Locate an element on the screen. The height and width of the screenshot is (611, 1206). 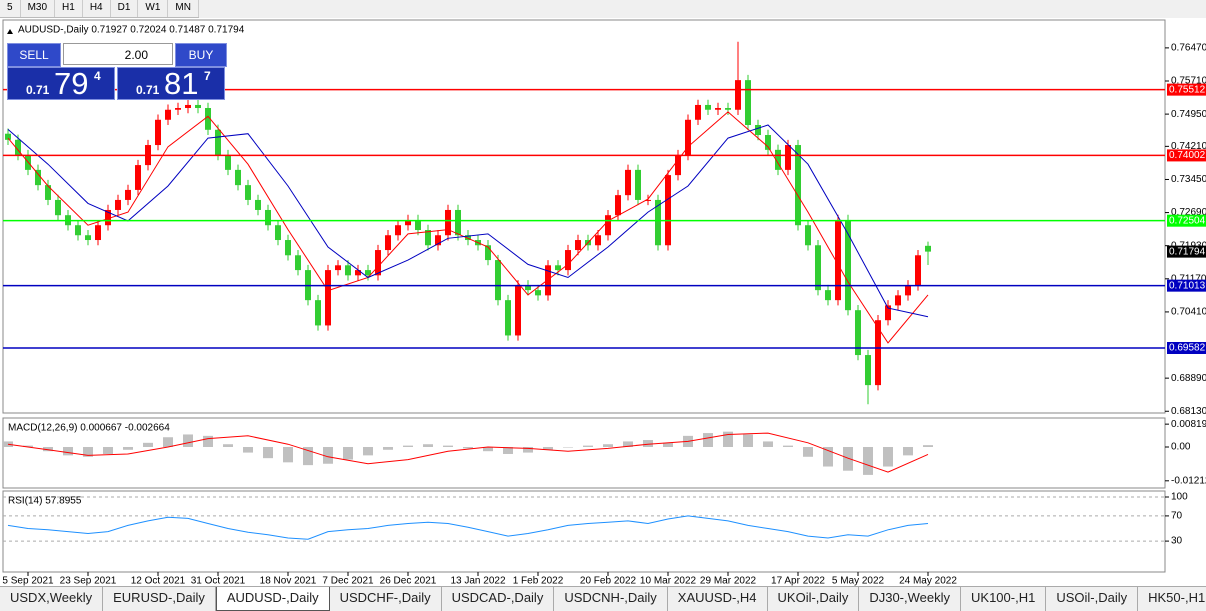
price-point: 4 is located at coordinates (97, 76).